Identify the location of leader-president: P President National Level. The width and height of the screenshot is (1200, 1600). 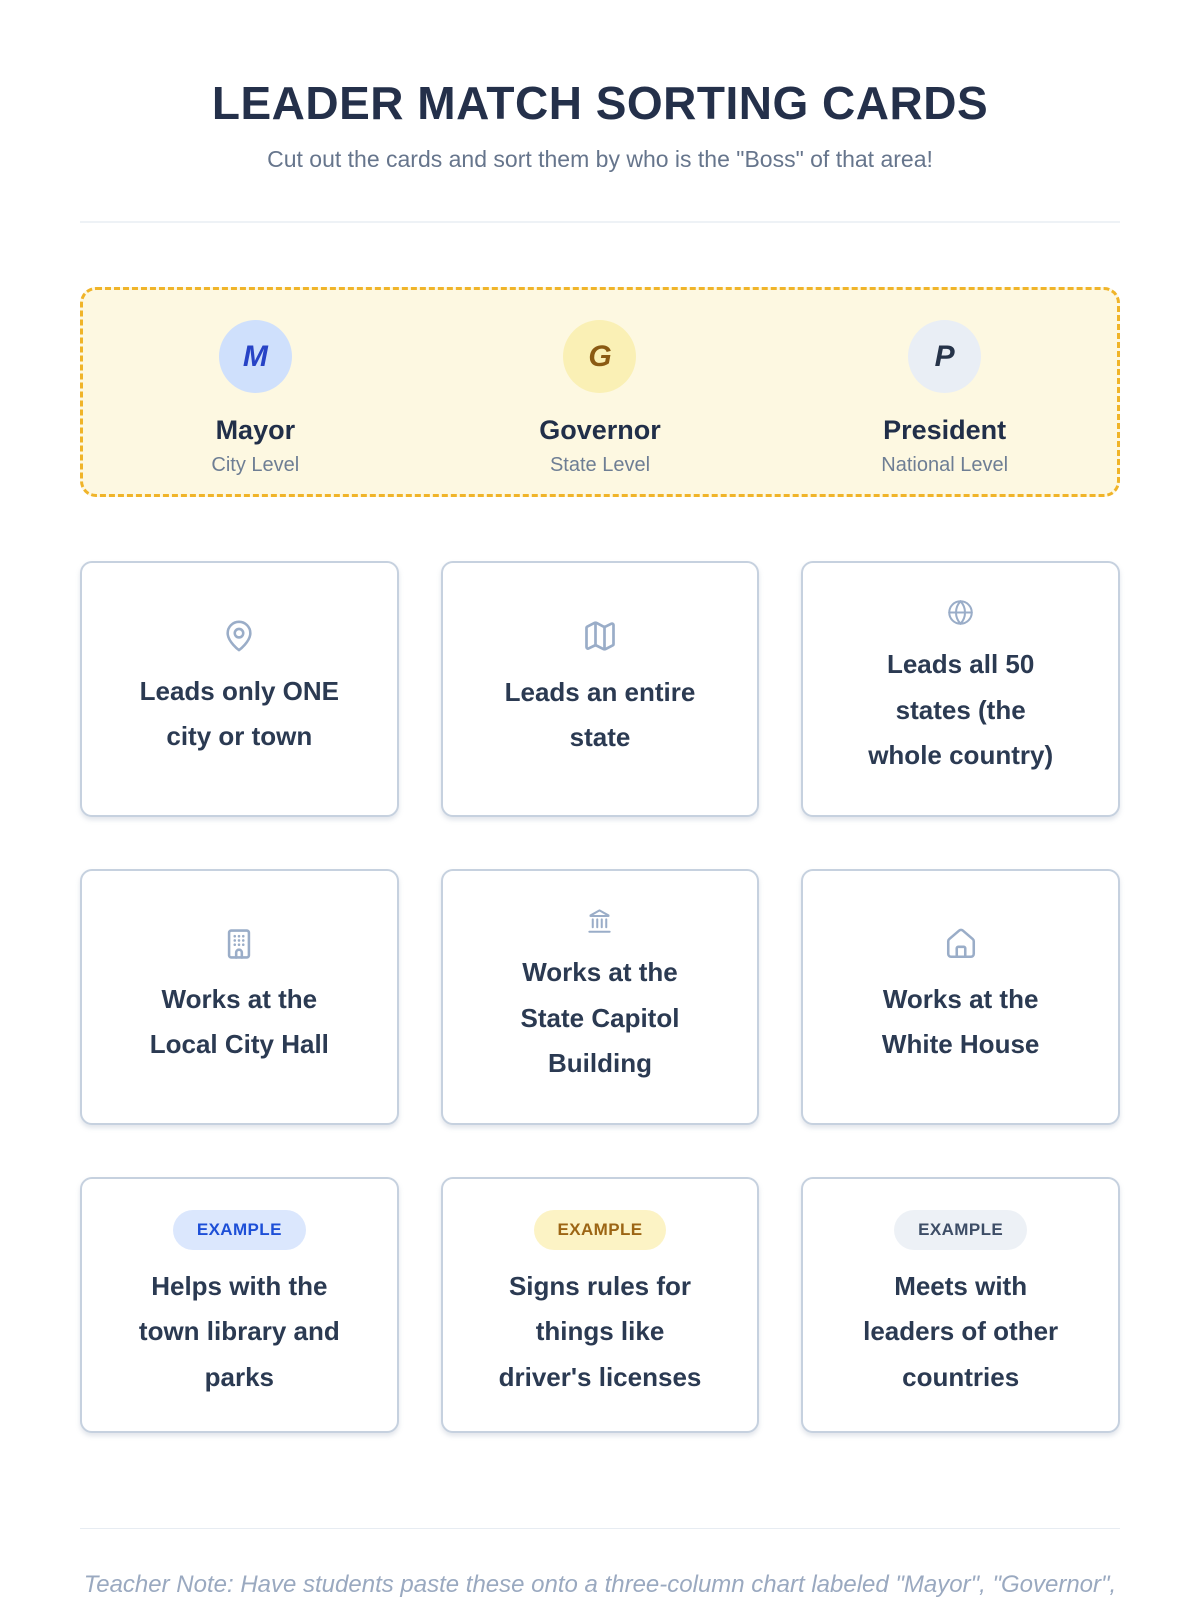
(944, 398).